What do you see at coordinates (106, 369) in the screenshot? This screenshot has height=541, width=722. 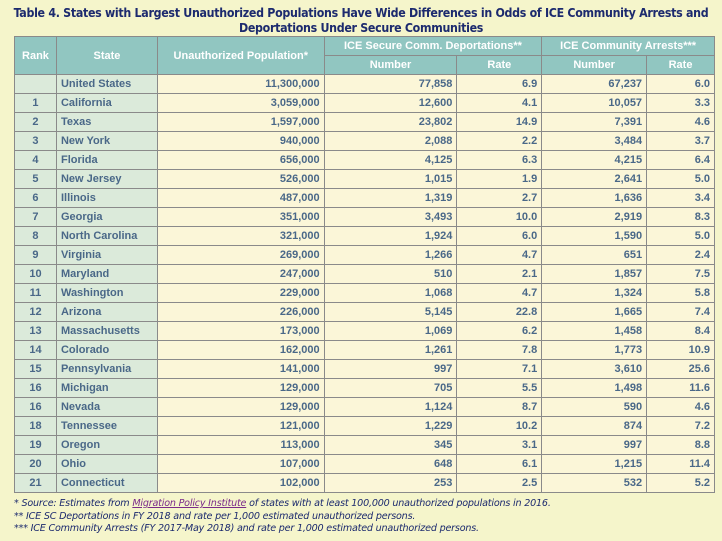 I see `cell-state: Pennsylvania` at bounding box center [106, 369].